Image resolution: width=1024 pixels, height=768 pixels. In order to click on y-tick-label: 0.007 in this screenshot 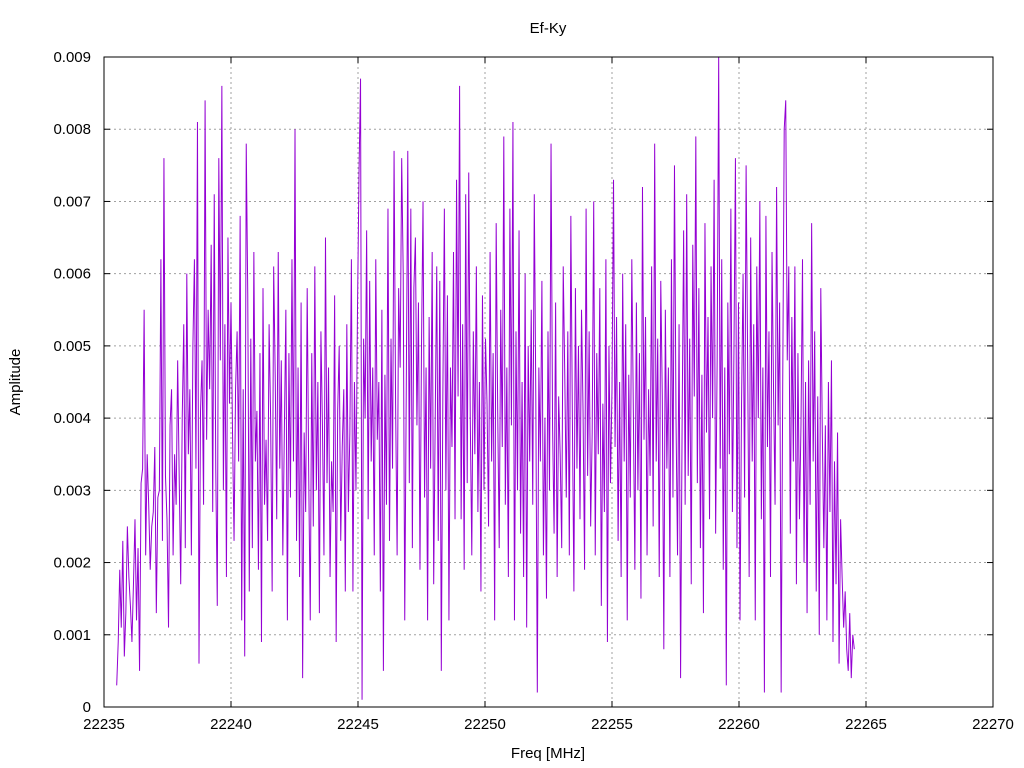, I will do `click(72, 201)`.